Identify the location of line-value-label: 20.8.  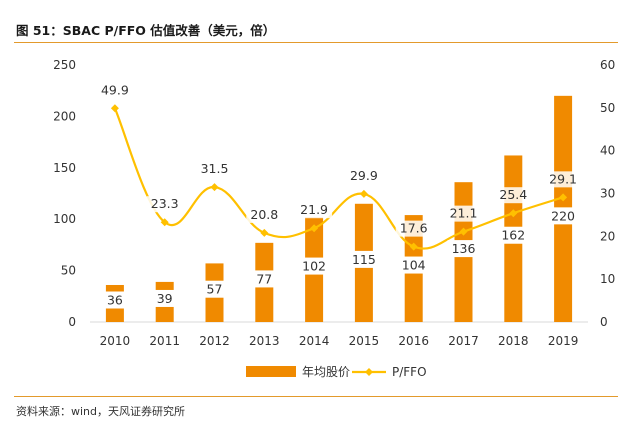
(264, 214).